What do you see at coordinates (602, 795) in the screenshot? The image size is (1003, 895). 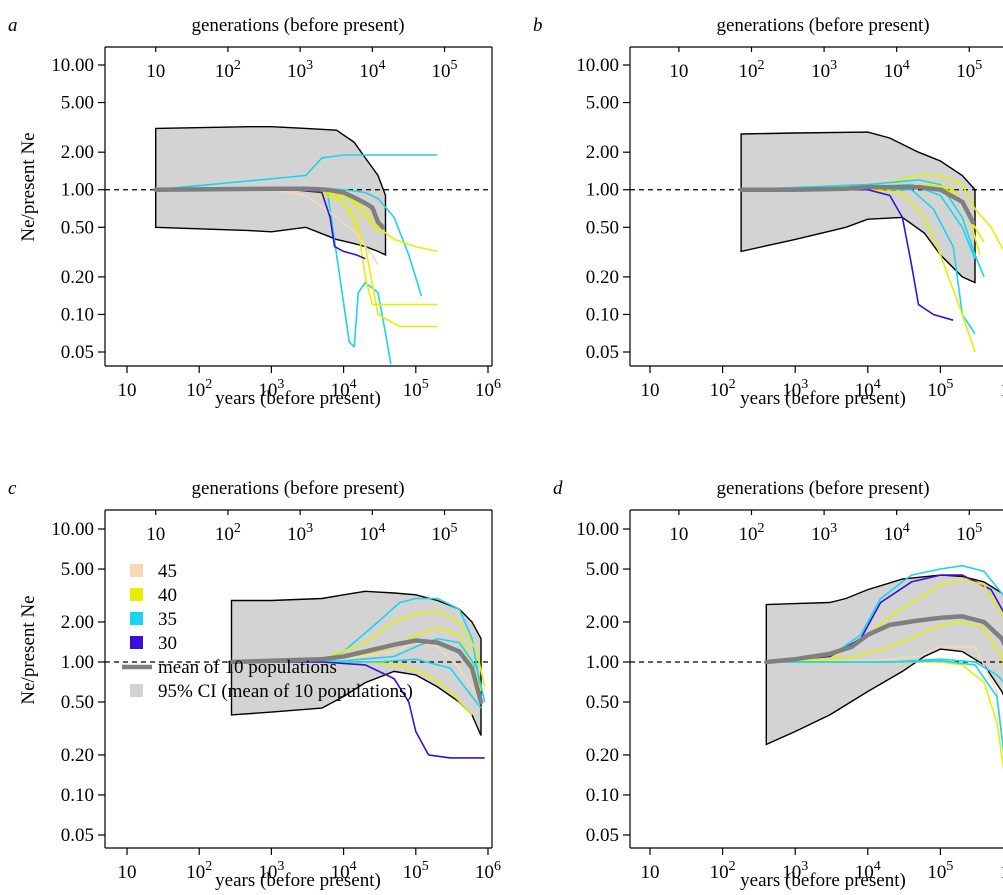 I see `panel-d-y-tick-label: 0.10` at bounding box center [602, 795].